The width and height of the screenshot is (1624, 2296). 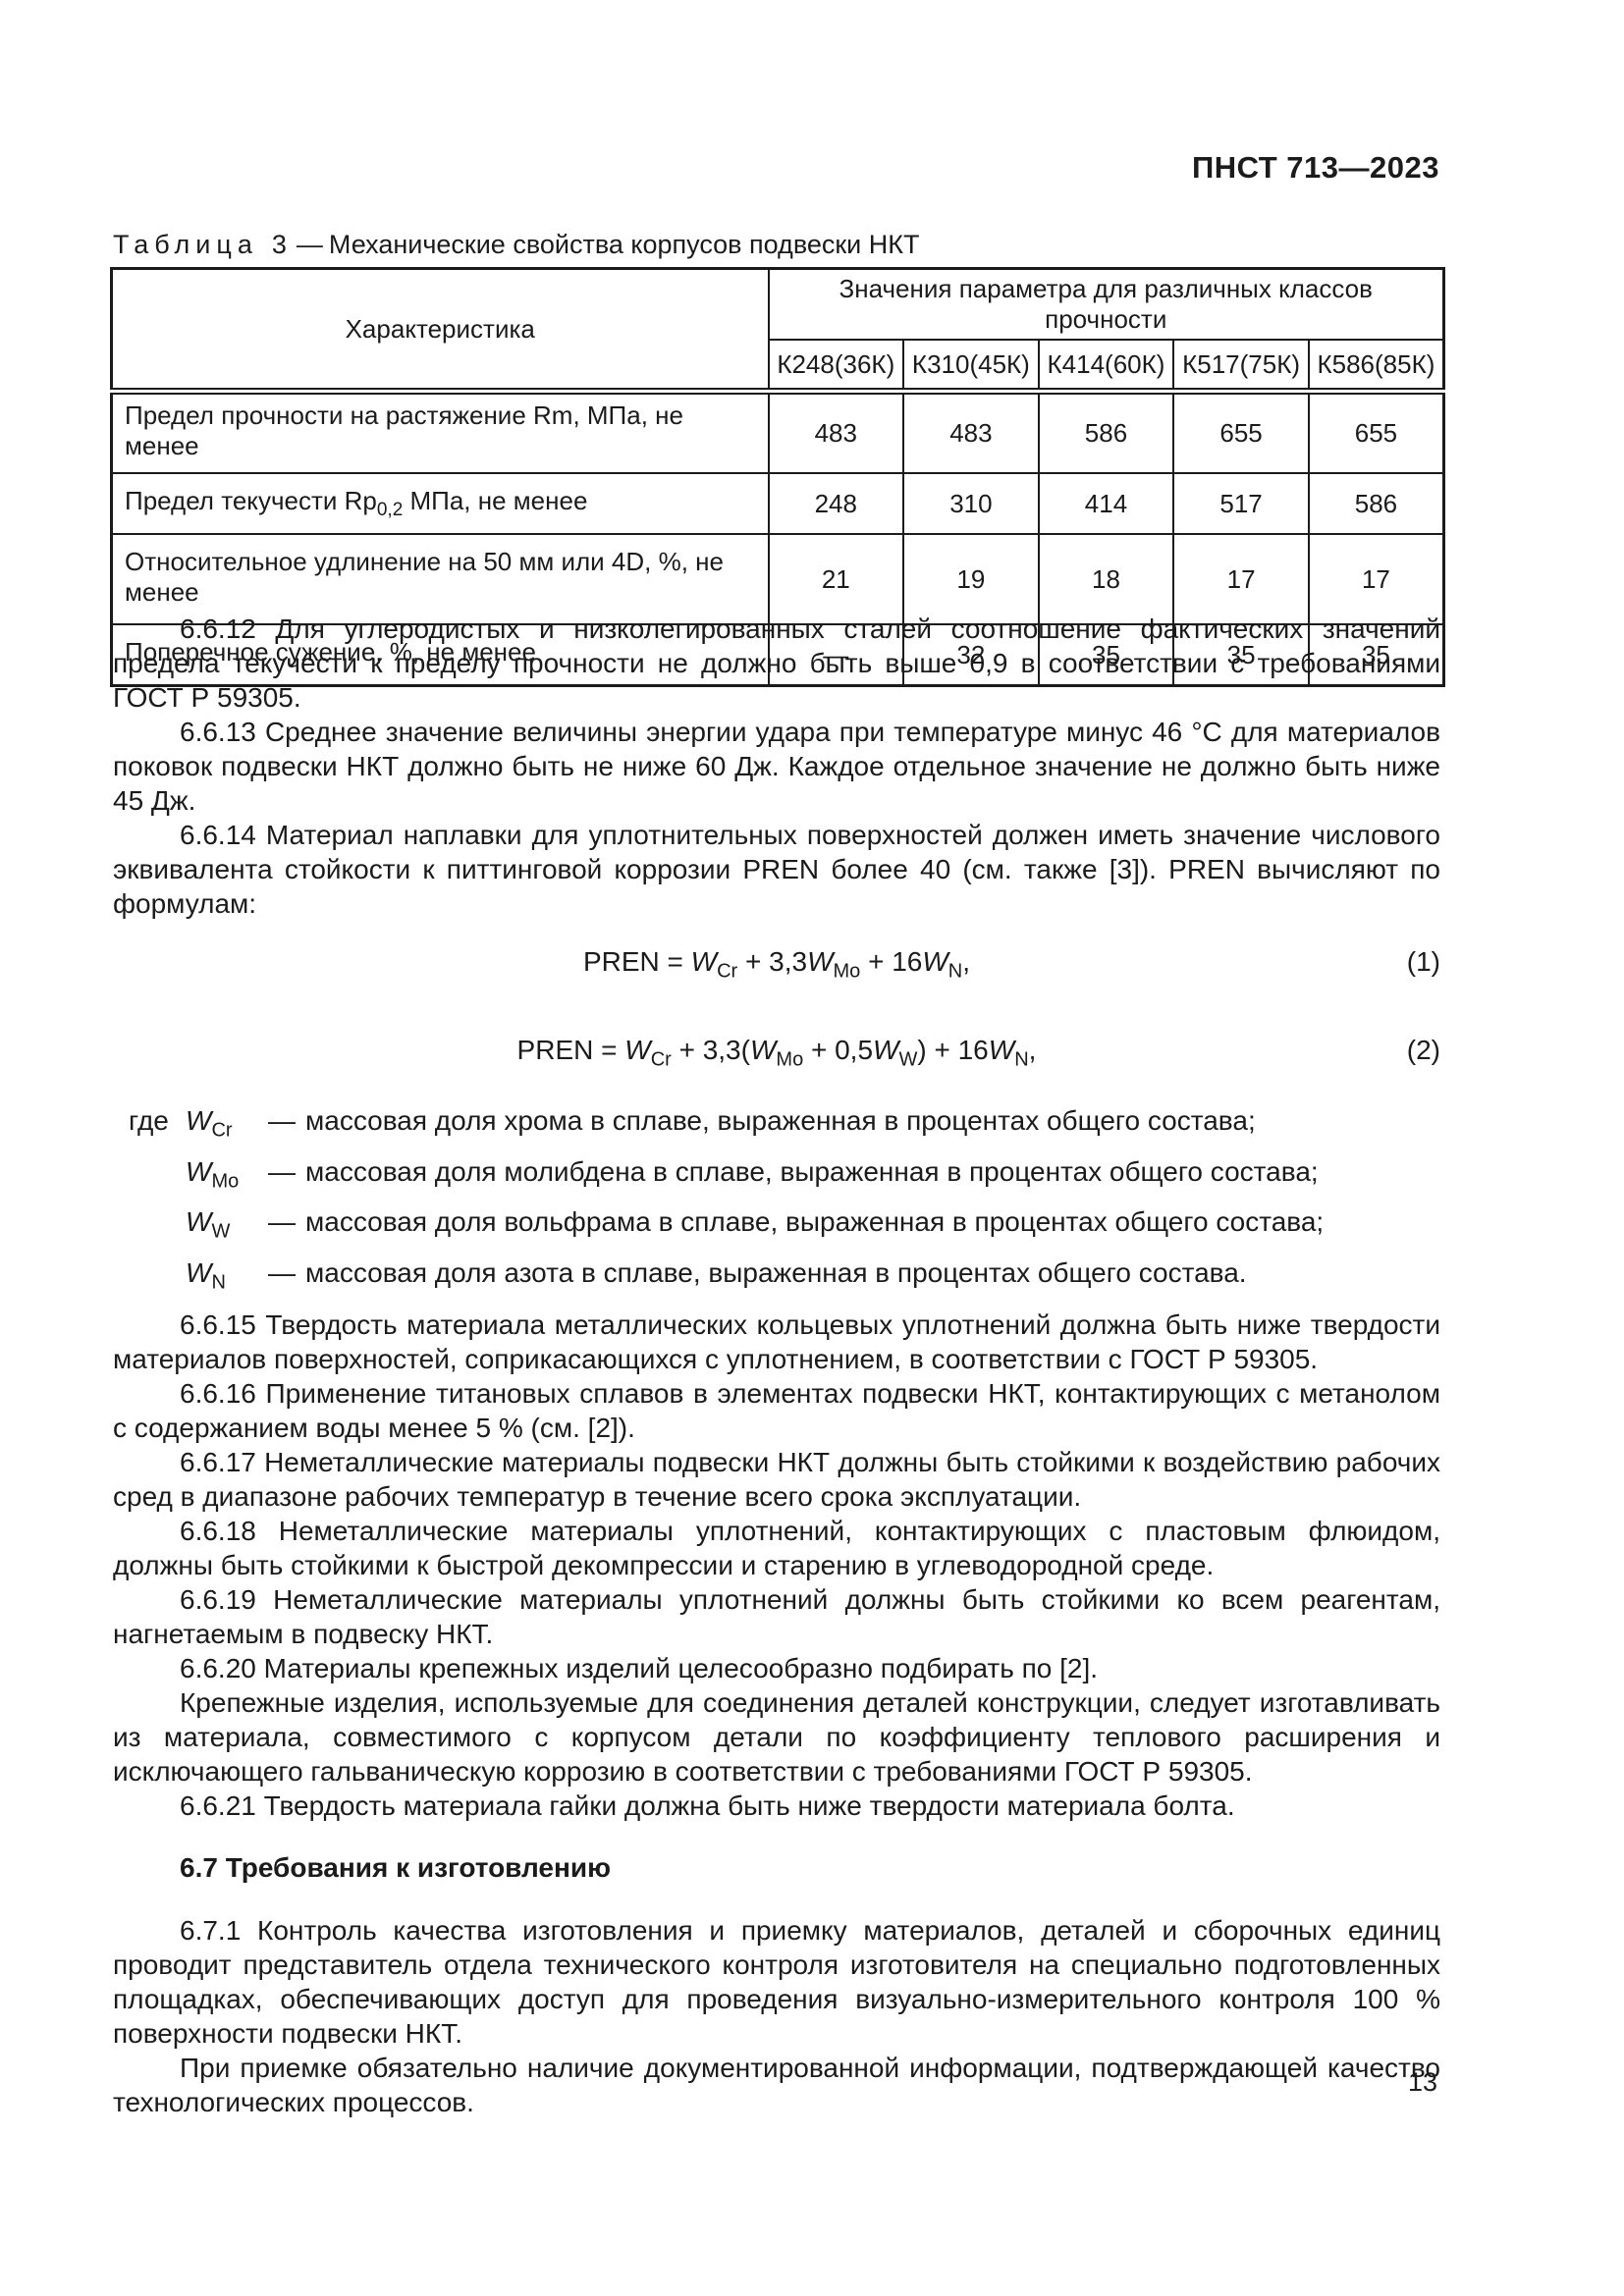 What do you see at coordinates (971, 580) in the screenshot?
I see `table-cell-value: 19` at bounding box center [971, 580].